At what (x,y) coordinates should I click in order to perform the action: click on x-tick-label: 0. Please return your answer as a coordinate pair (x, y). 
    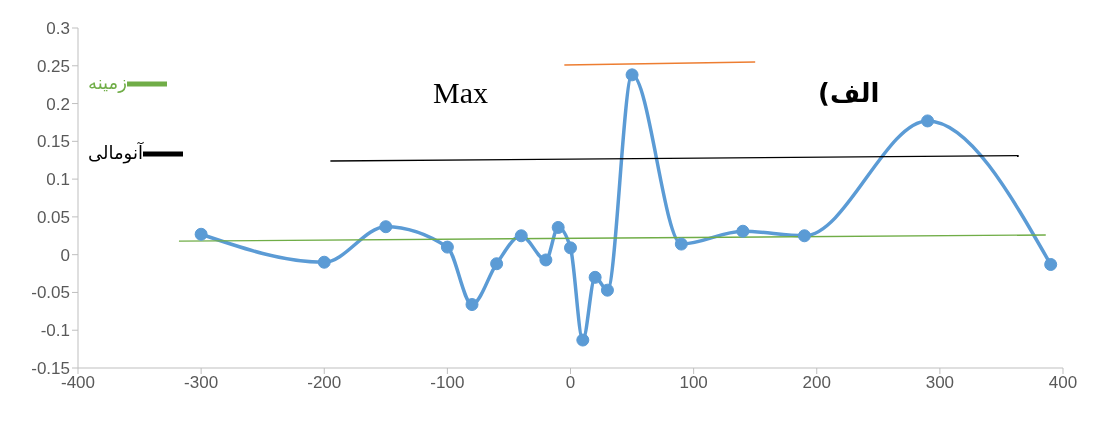
    Looking at the image, I should click on (570, 383).